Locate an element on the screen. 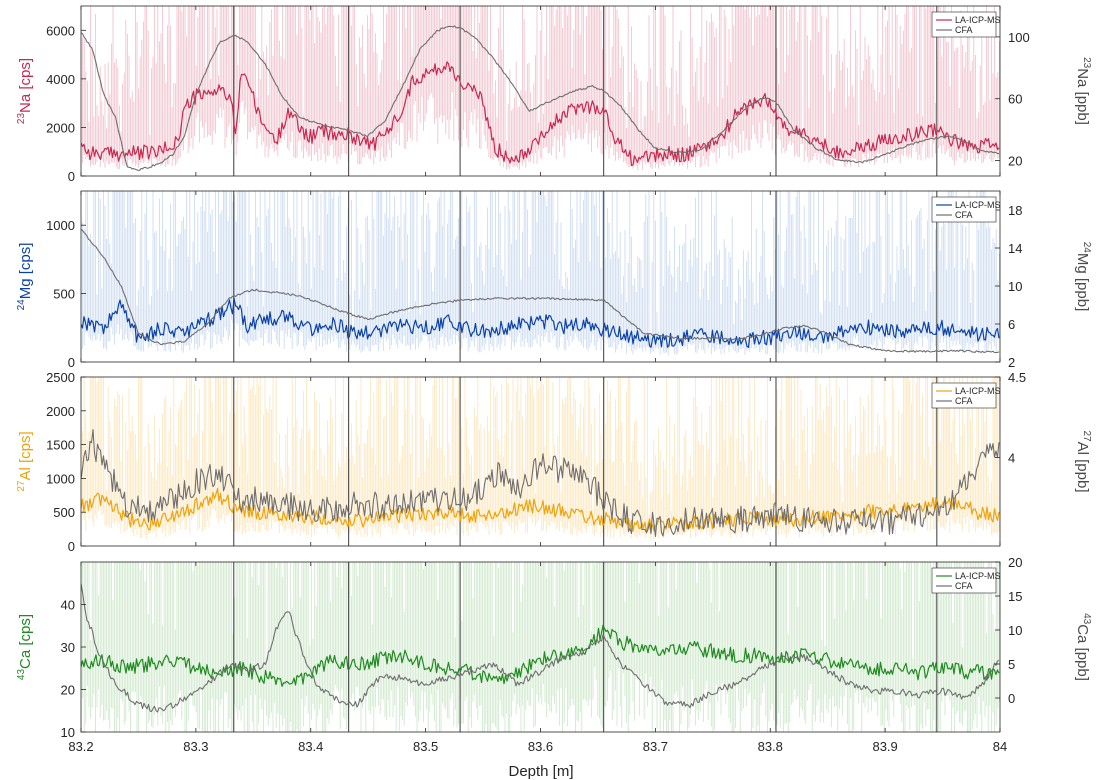 This screenshot has height=780, width=1099. right-tick-label: 5 is located at coordinates (1011, 664).